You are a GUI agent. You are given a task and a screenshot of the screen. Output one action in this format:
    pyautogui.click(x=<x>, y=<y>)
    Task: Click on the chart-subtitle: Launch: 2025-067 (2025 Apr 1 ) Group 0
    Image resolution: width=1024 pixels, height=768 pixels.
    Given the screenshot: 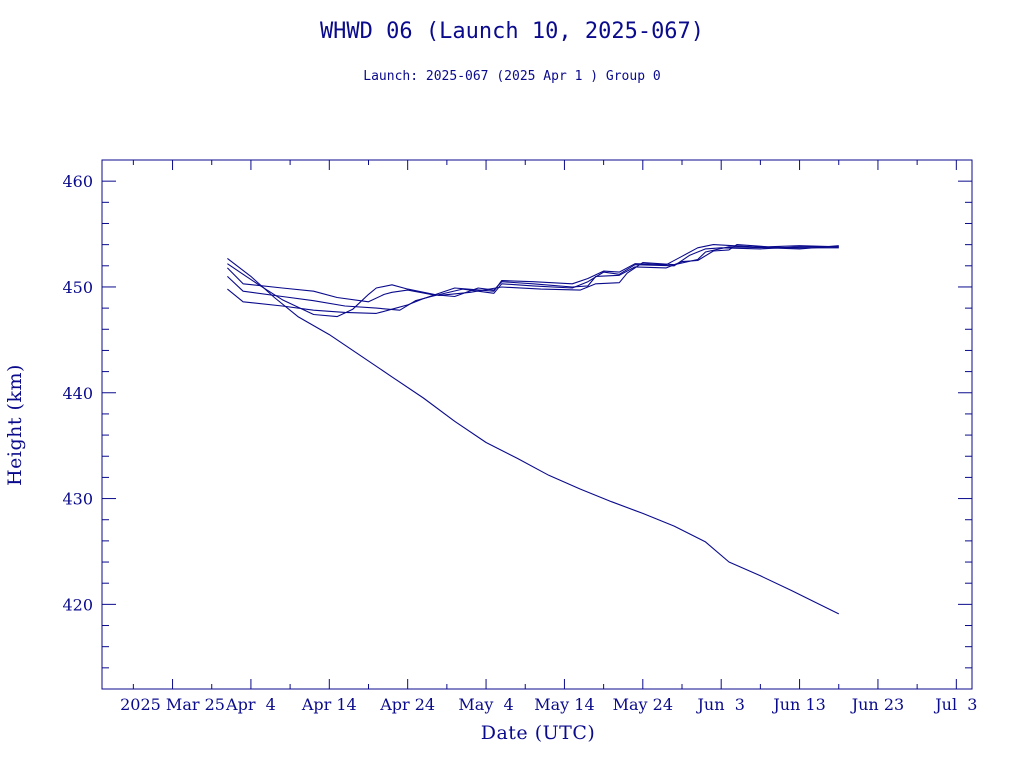 What is the action you would take?
    pyautogui.click(x=511, y=76)
    